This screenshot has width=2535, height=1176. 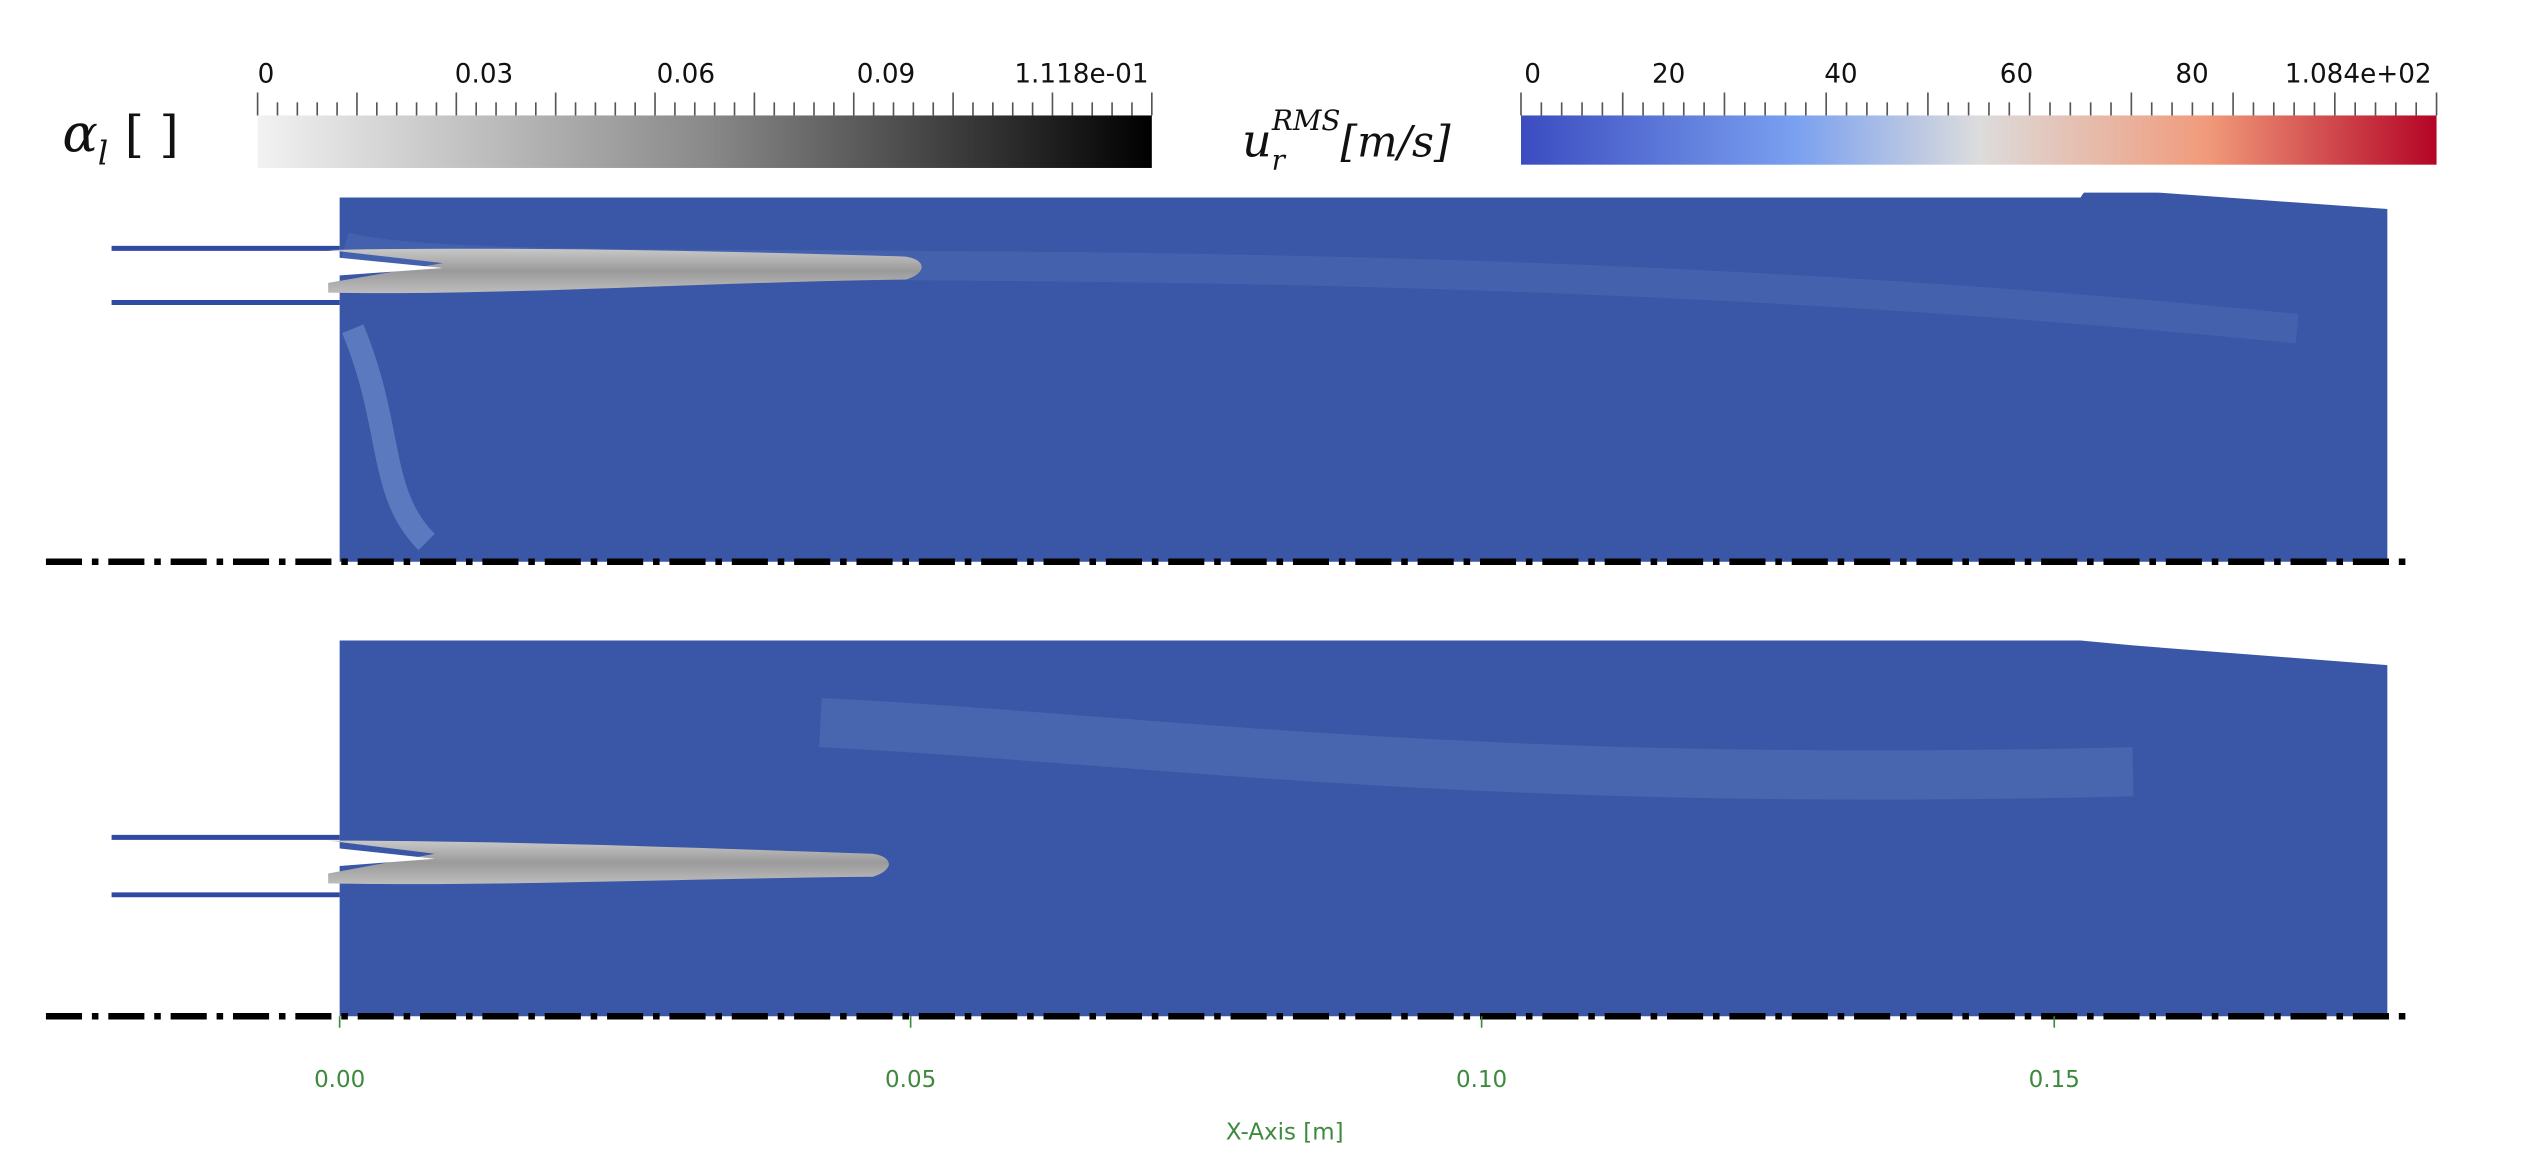 What do you see at coordinates (886, 75) in the screenshot?
I see `colorbar-tick-label: 0.09` at bounding box center [886, 75].